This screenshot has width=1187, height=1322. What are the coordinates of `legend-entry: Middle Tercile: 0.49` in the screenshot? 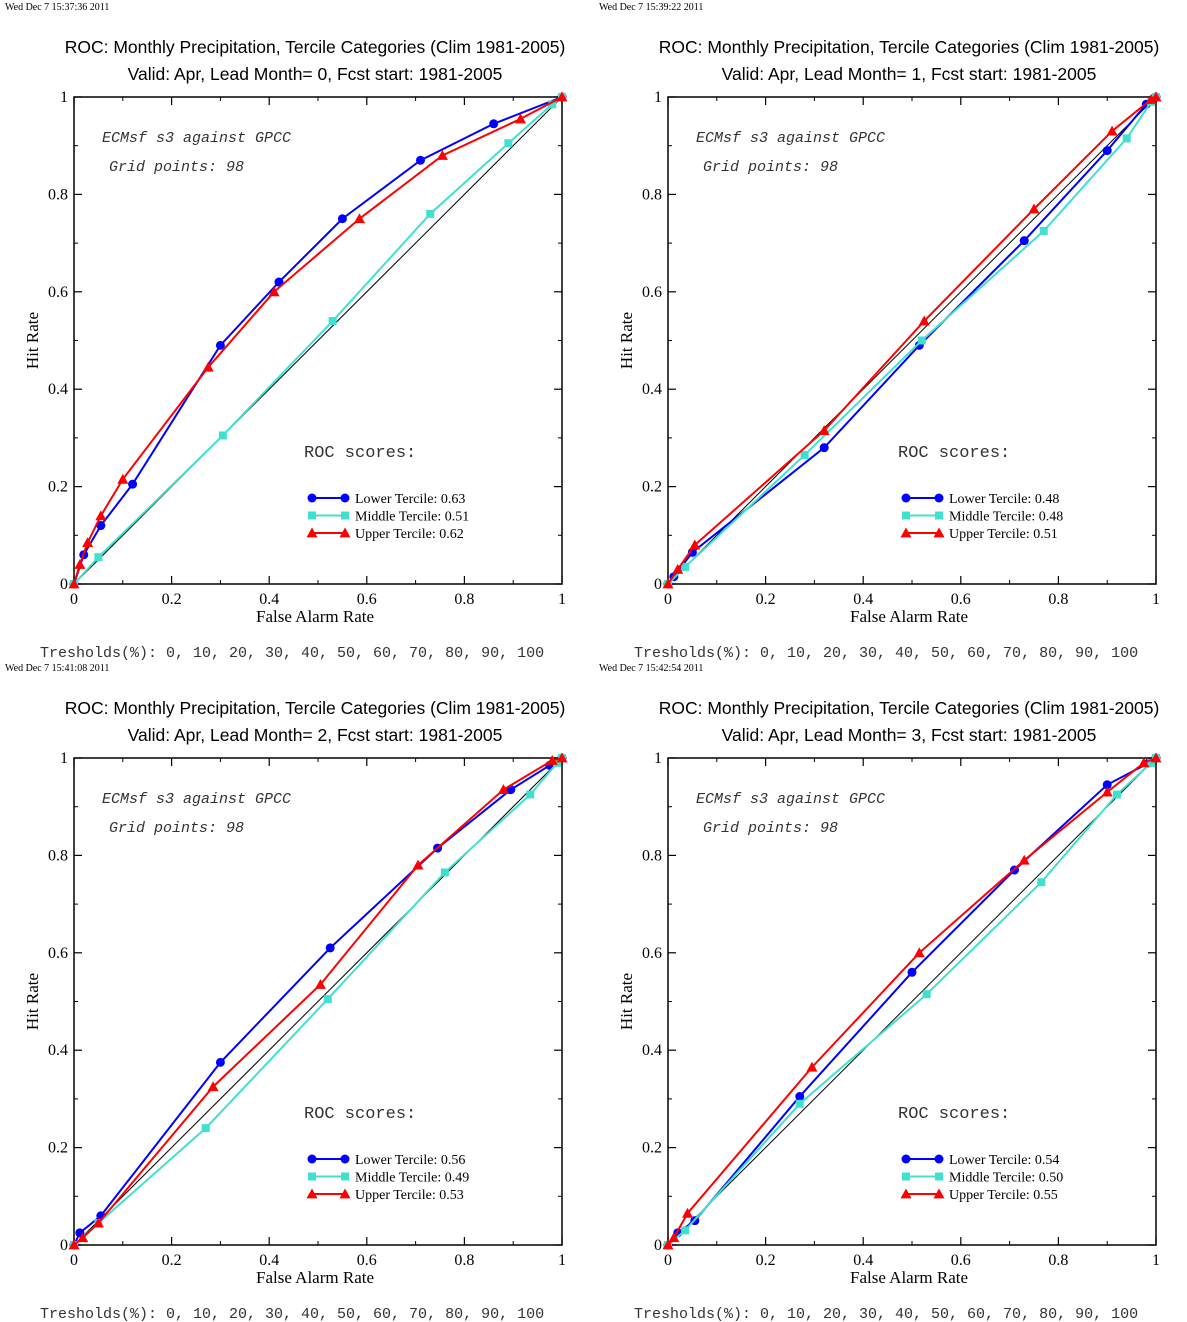 It's located at (412, 1178).